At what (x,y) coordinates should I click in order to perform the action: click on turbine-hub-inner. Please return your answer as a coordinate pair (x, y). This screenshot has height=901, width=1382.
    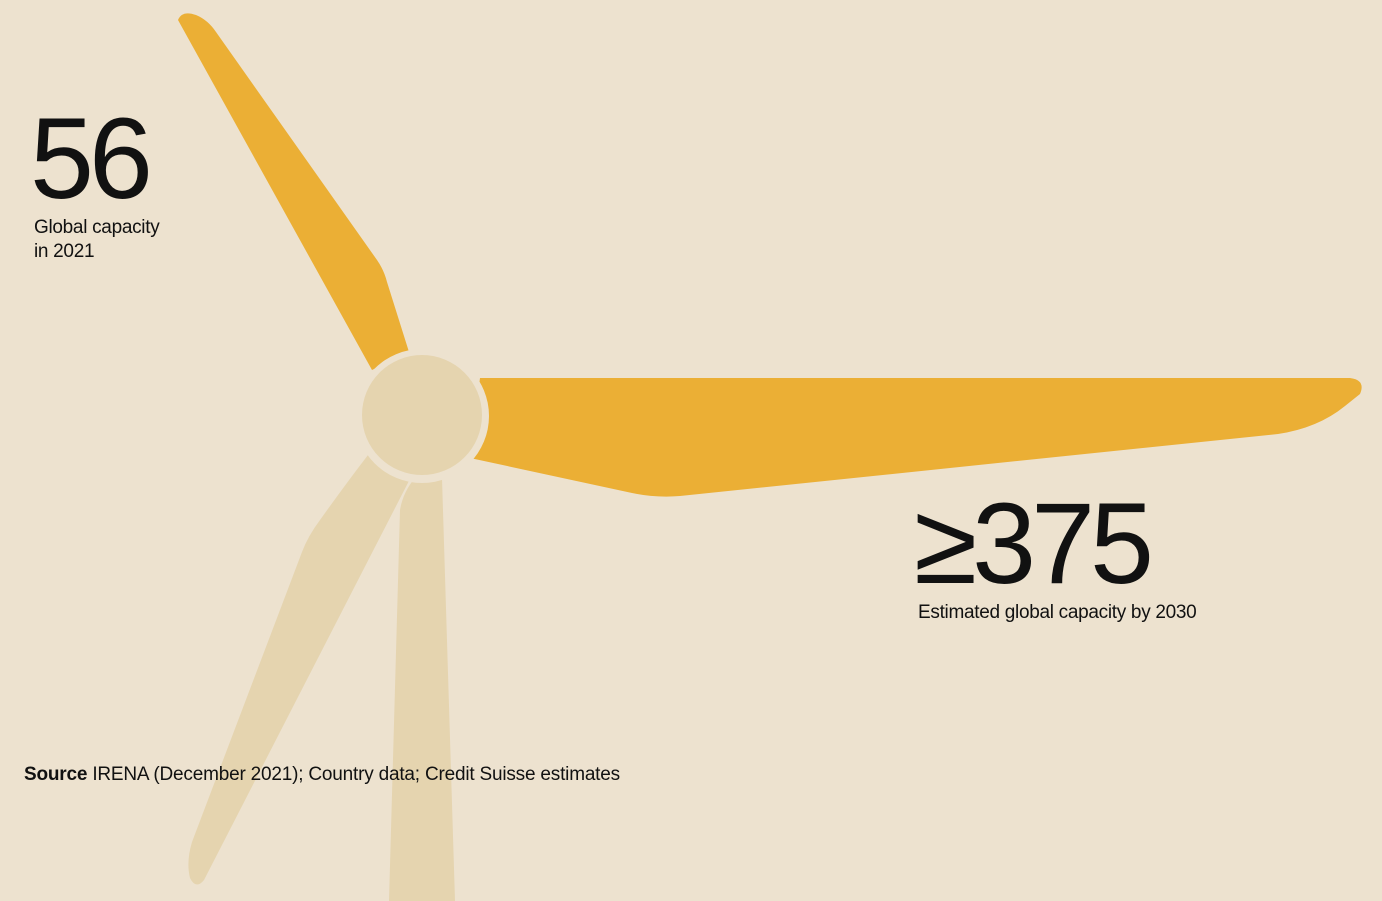
    Looking at the image, I should click on (422, 415).